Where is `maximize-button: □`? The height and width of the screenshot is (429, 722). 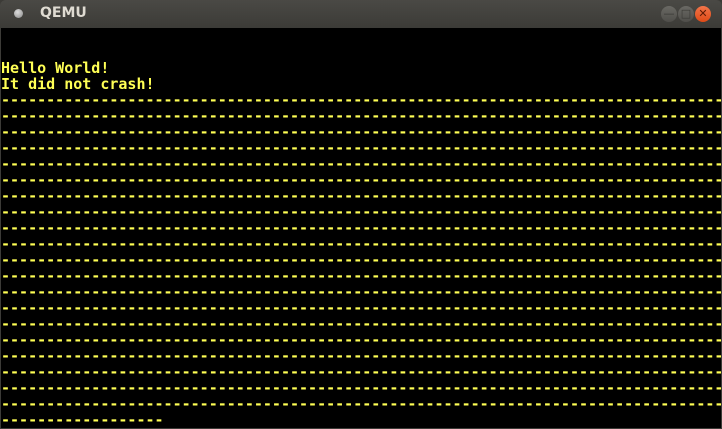
maximize-button: □ is located at coordinates (686, 14).